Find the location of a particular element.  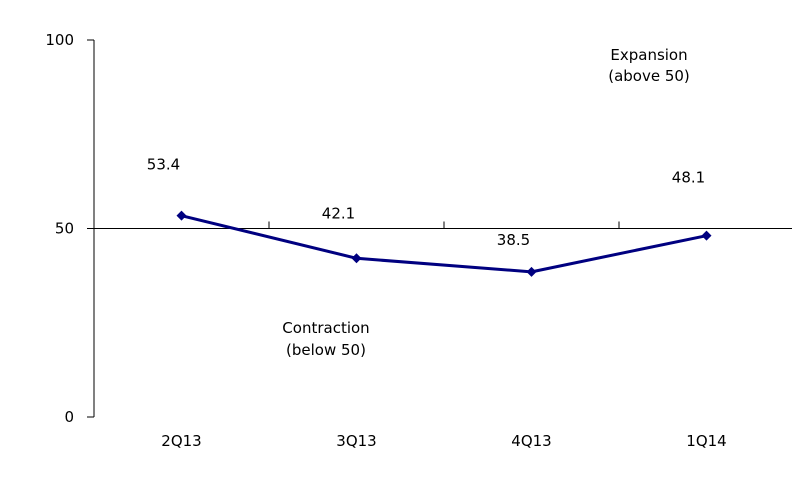

x-tick-label: 4Q13 is located at coordinates (531, 441).